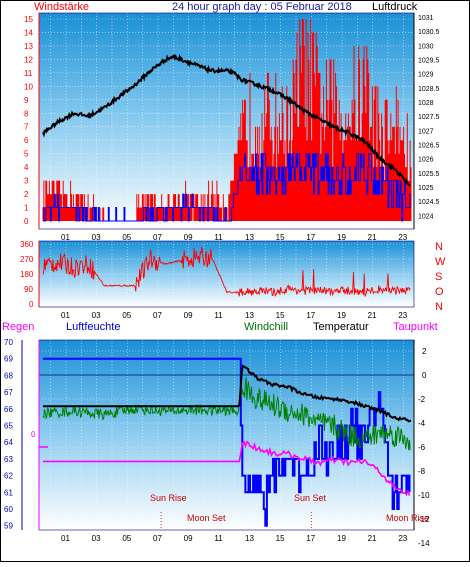 This screenshot has height=567, width=470. What do you see at coordinates (31, 304) in the screenshot?
I see `direction-tick-label: 0` at bounding box center [31, 304].